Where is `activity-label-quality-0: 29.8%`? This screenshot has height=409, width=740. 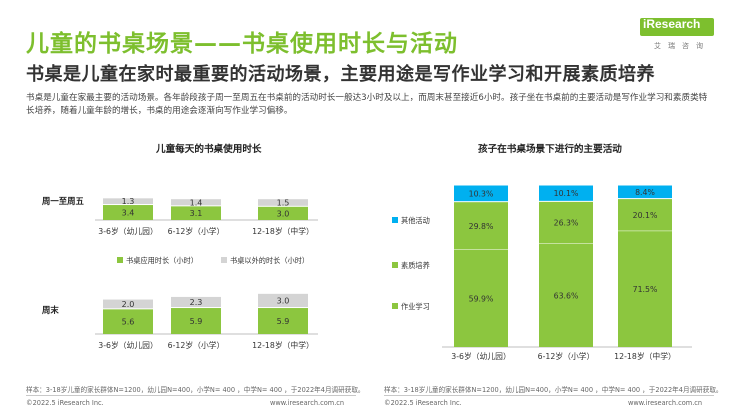
activity-label-quality-0: 29.8% is located at coordinates (481, 226).